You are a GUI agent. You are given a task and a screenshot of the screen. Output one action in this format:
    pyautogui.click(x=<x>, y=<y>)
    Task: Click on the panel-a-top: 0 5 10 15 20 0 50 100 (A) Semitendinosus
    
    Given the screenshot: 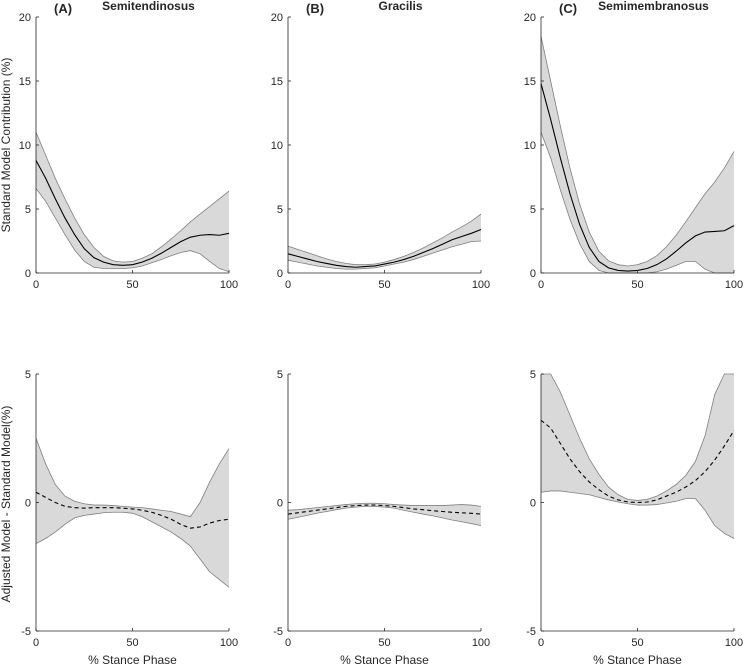 What is the action you would take?
    pyautogui.click(x=128, y=145)
    